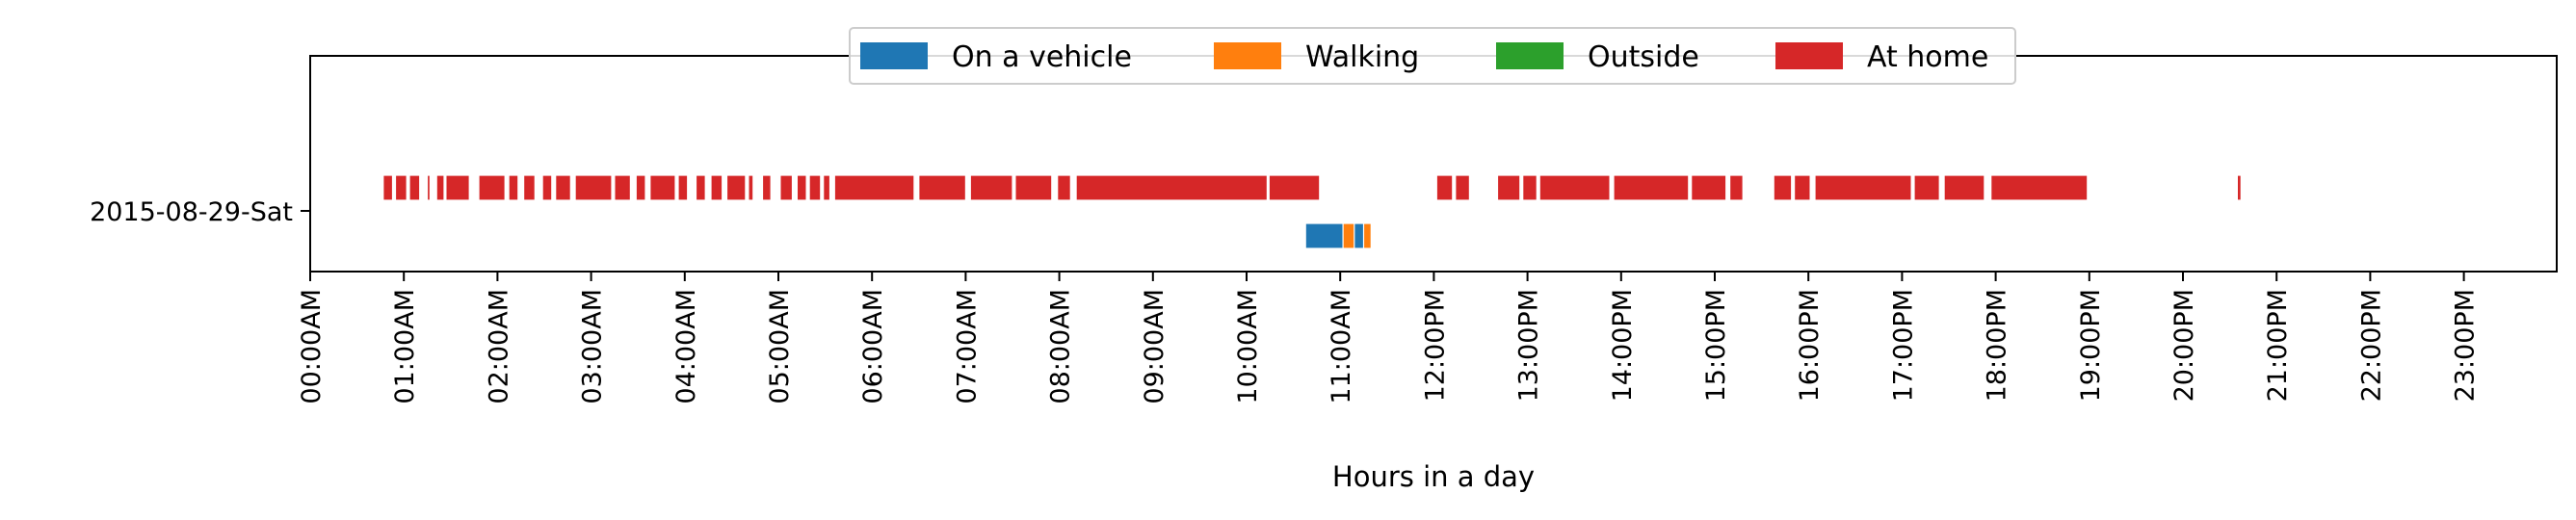 This screenshot has width=2576, height=520. I want to click on legend-swatch-on-a-vehicle, so click(894, 55).